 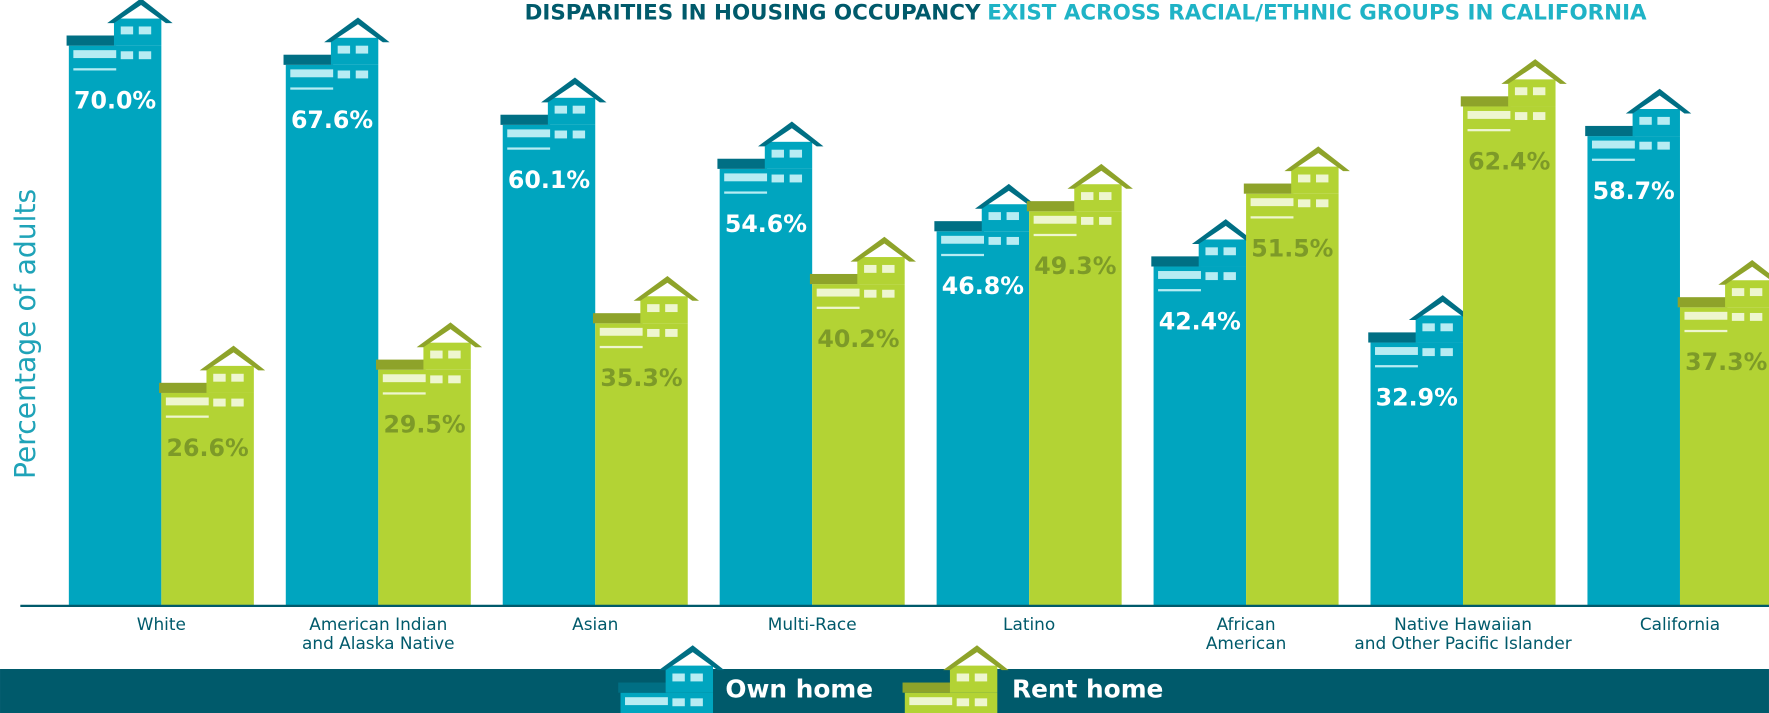 I want to click on value-label: 54.6%, so click(x=766, y=224).